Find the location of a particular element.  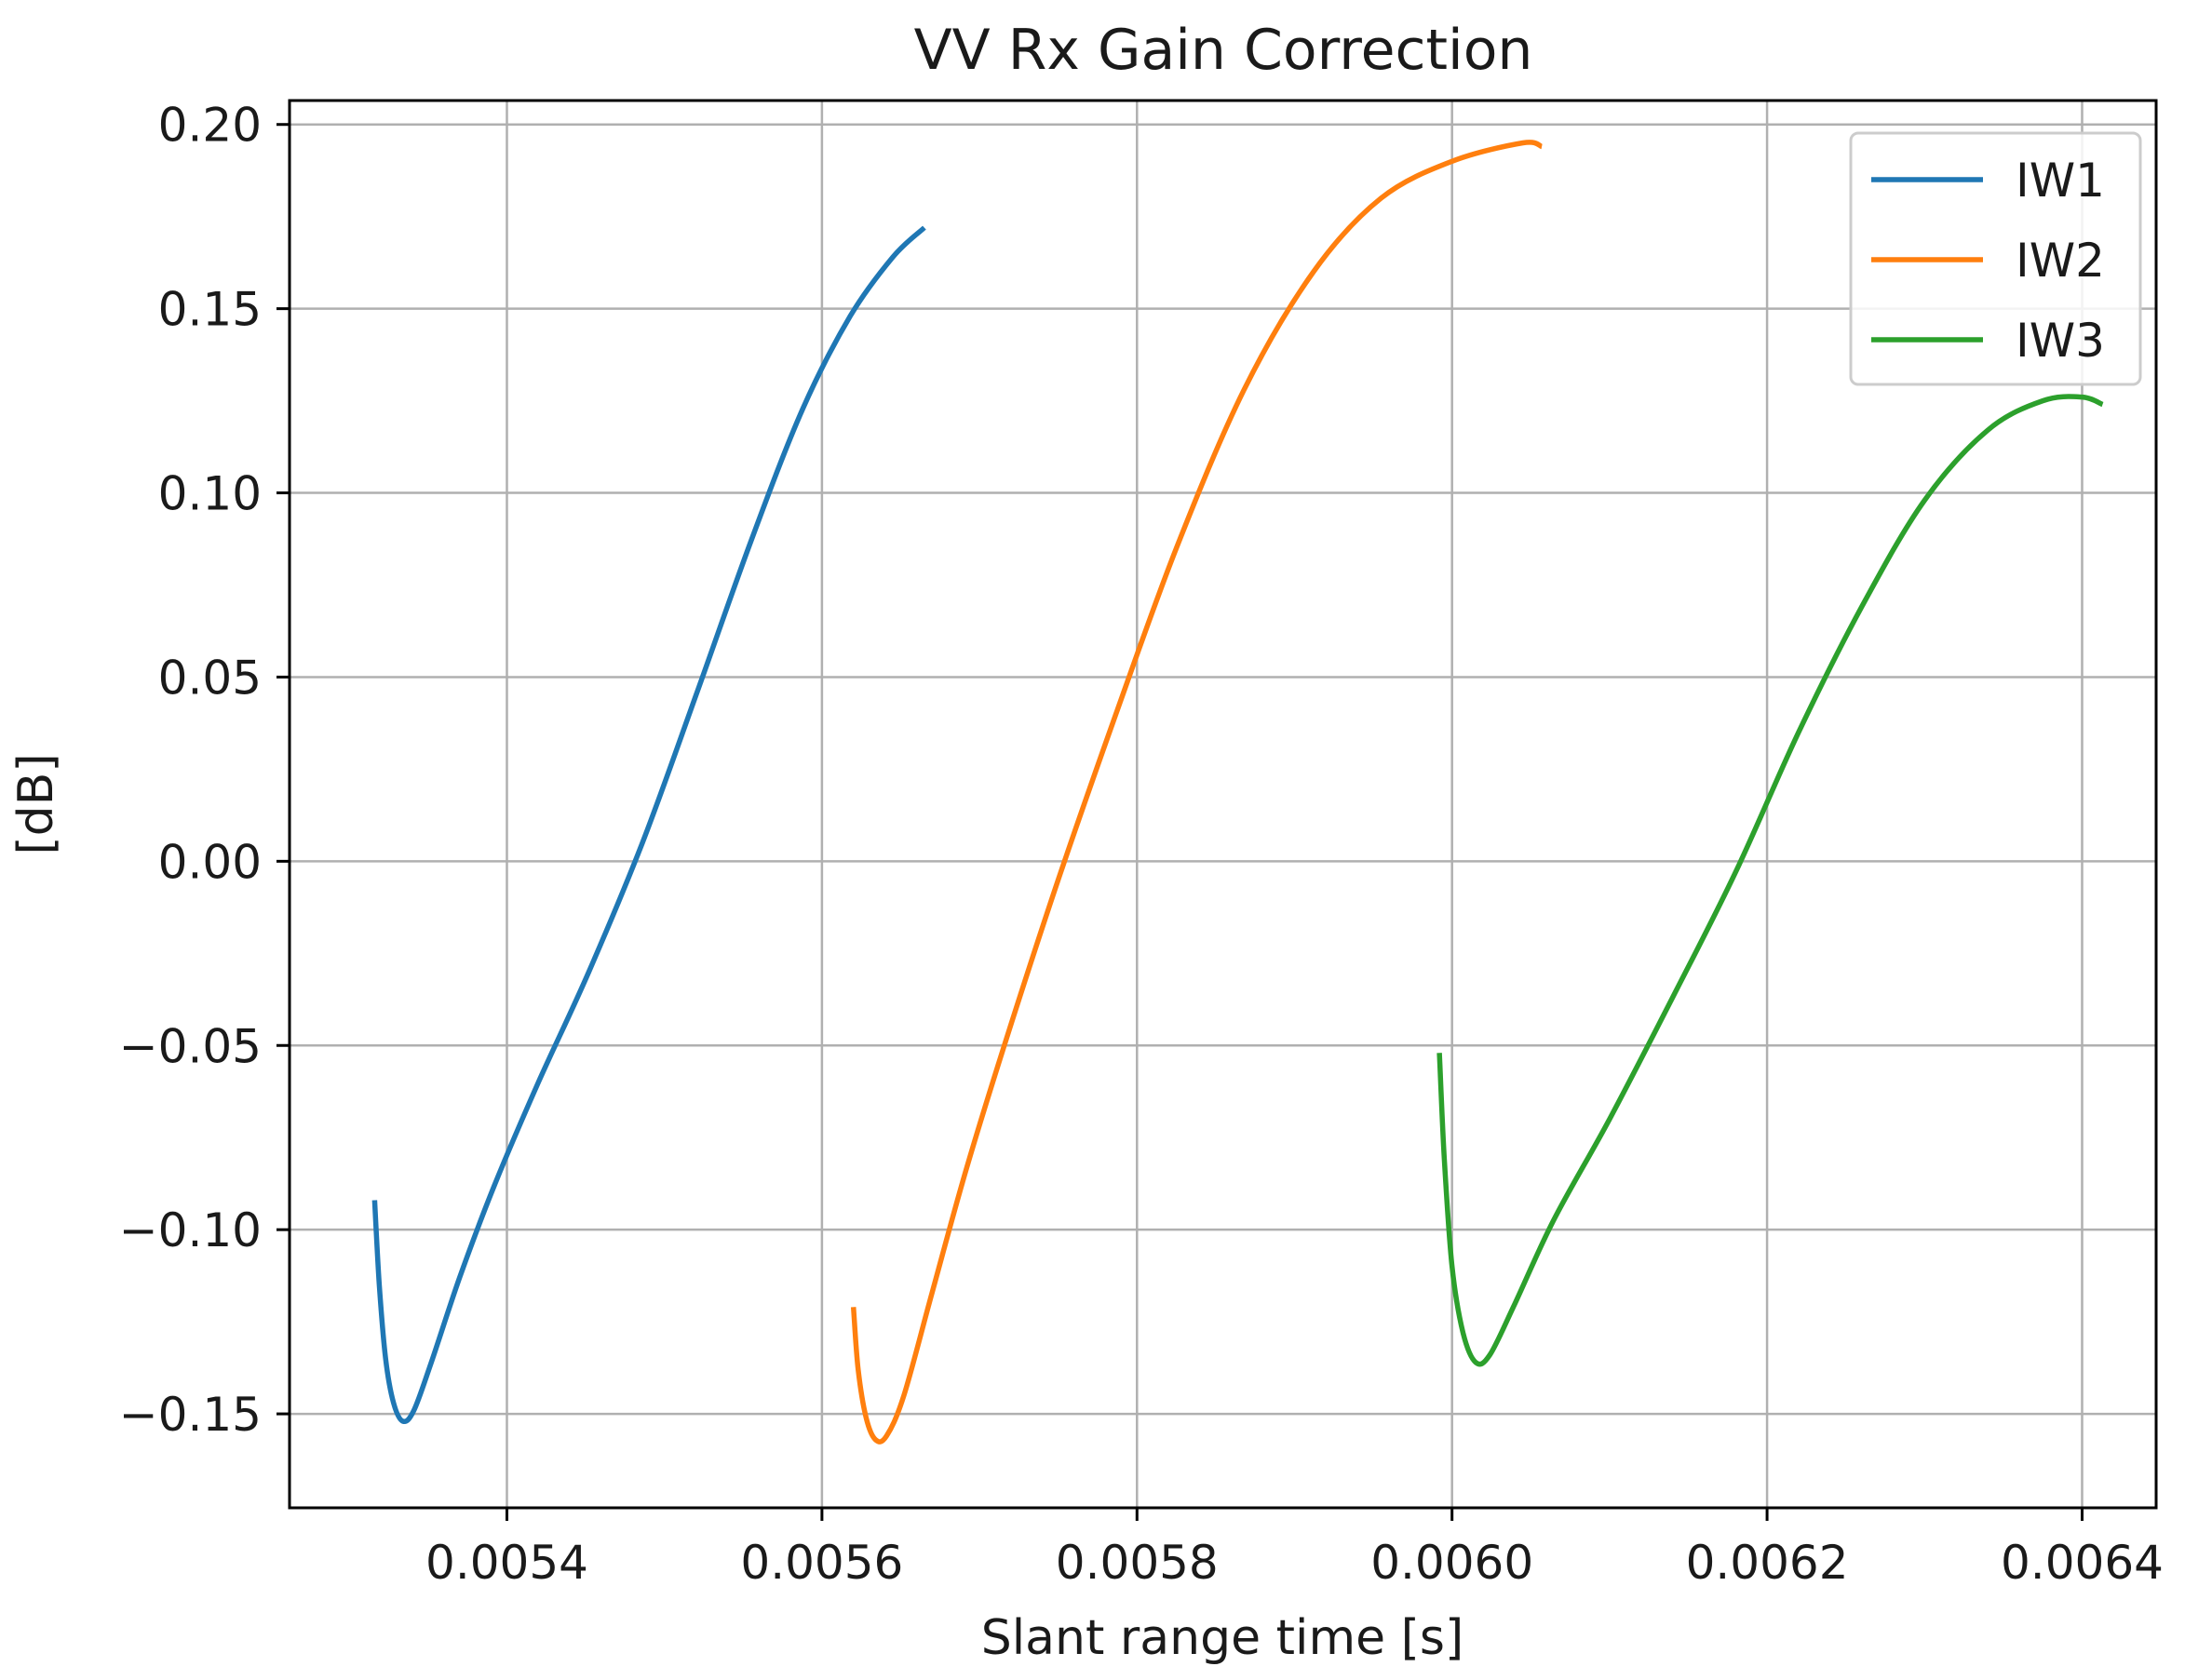

y-axis-label: [dB] is located at coordinates (36, 803).